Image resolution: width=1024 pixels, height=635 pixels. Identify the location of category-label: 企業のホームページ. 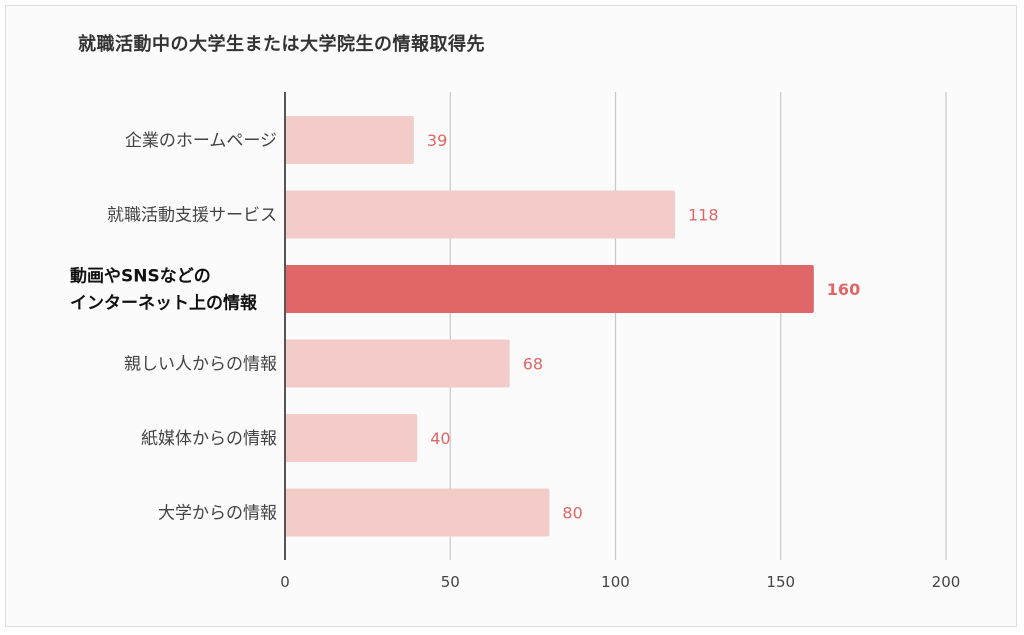
(201, 141).